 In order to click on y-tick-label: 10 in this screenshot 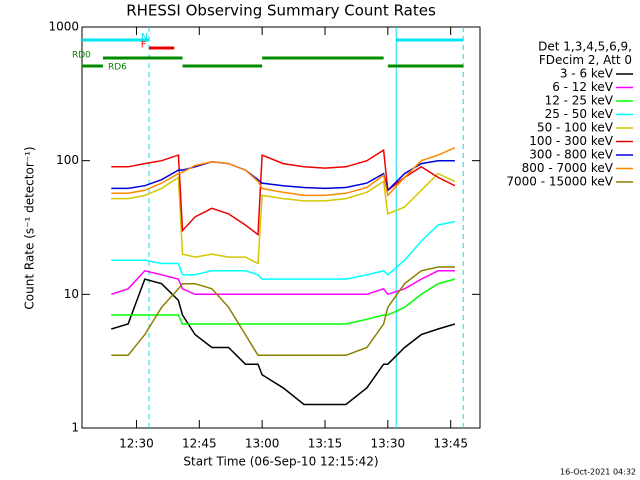, I will do `click(71, 294)`.